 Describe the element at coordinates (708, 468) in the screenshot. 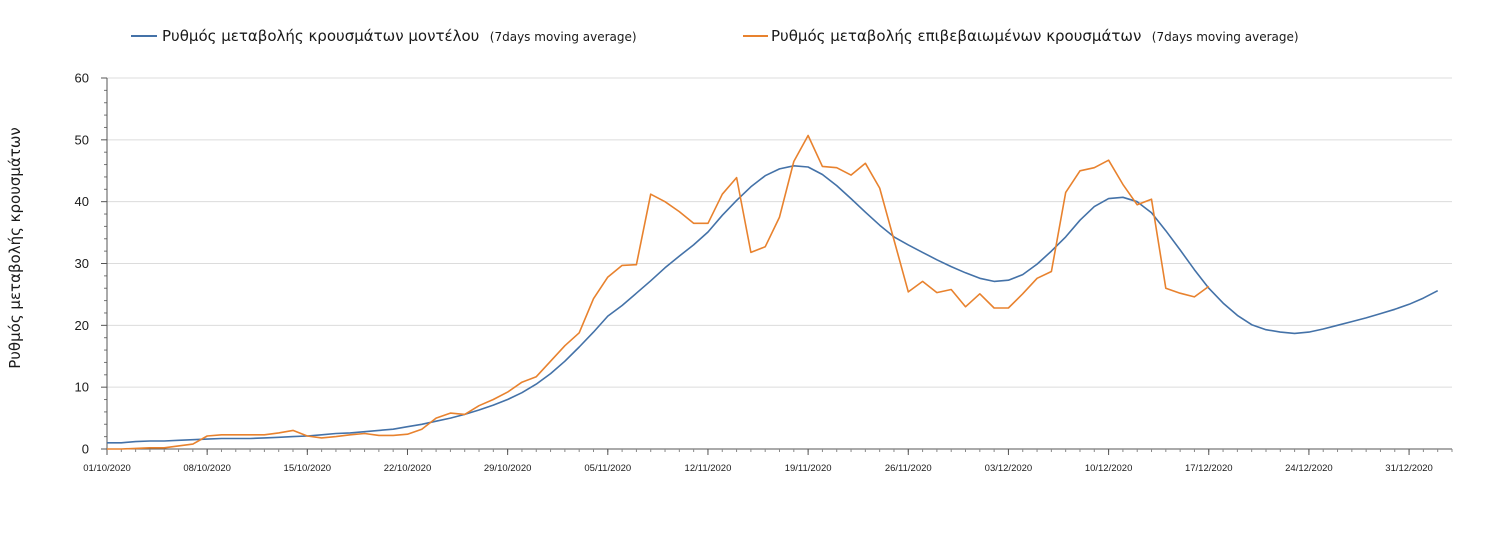

I see `x-tick-label: 12/11/2020` at that location.